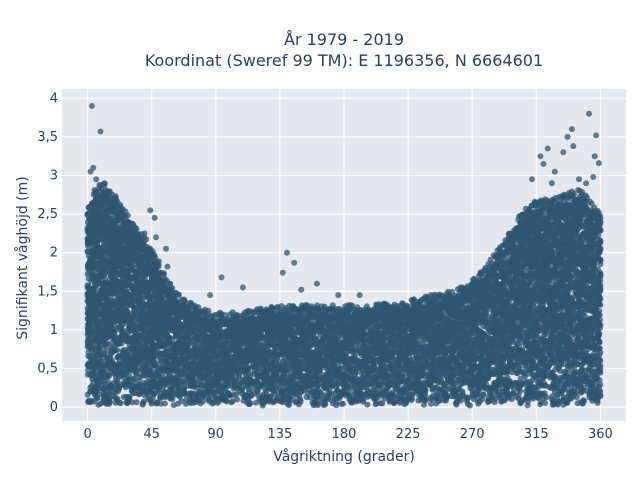  What do you see at coordinates (344, 39) in the screenshot?
I see `chart-title-line-1: År 1979 - 2019` at bounding box center [344, 39].